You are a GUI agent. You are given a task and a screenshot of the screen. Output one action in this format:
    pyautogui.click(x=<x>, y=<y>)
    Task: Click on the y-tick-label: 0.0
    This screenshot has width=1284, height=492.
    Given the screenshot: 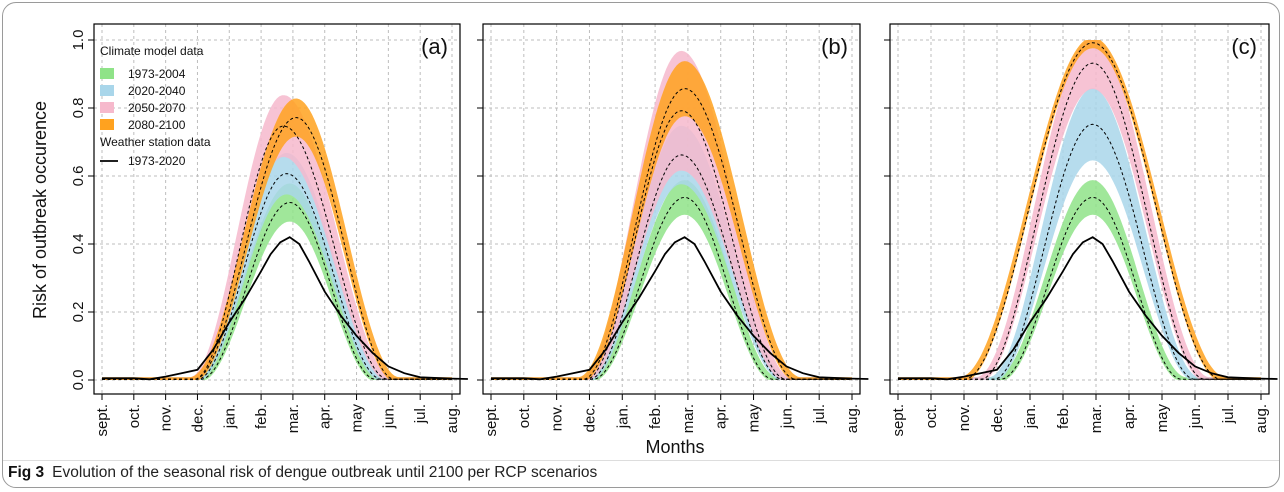 What is the action you would take?
    pyautogui.click(x=78, y=380)
    